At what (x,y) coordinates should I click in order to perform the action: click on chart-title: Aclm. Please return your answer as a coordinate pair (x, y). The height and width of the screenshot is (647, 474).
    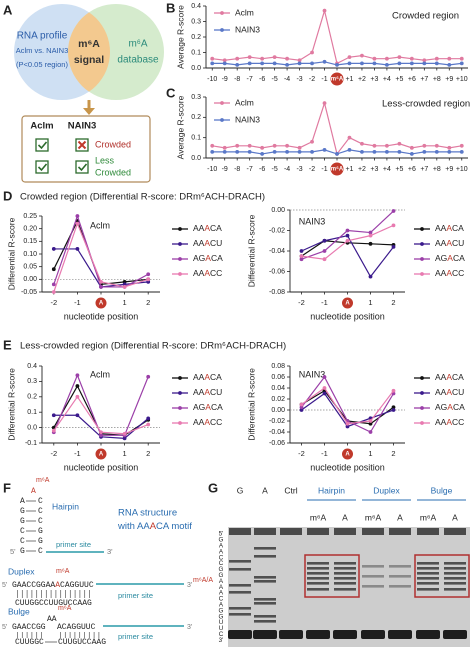
    Looking at the image, I should click on (100, 225).